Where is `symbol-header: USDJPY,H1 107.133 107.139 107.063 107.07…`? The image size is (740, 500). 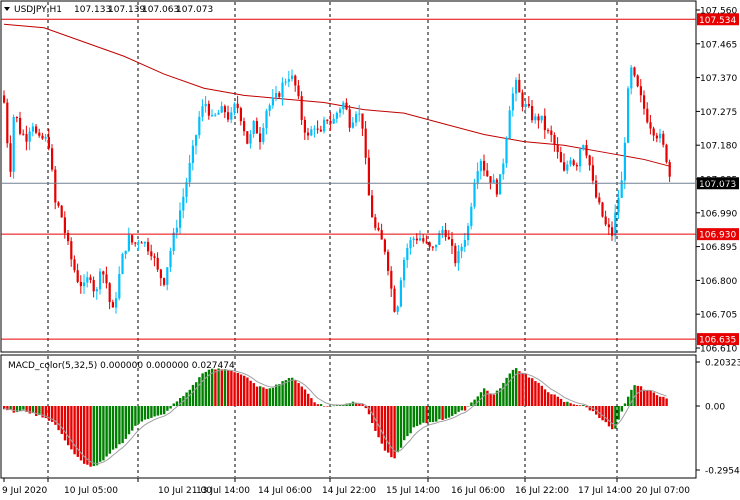 symbol-header: USDJPY,H1 107.133 107.139 107.063 107.07… is located at coordinates (108, 10).